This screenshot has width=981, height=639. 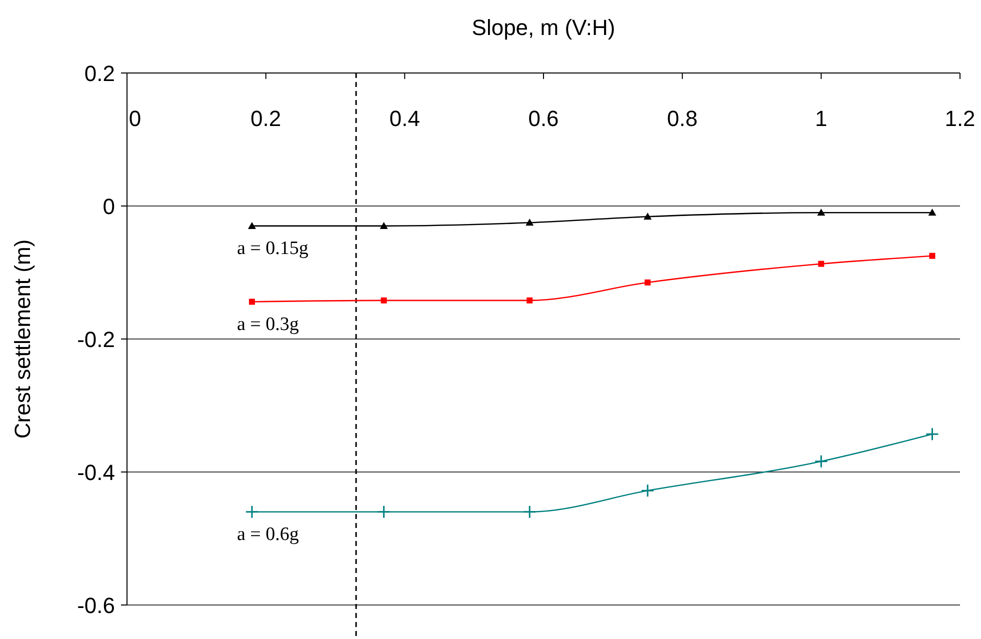 What do you see at coordinates (268, 534) in the screenshot?
I see `series-label: a = 0.6g` at bounding box center [268, 534].